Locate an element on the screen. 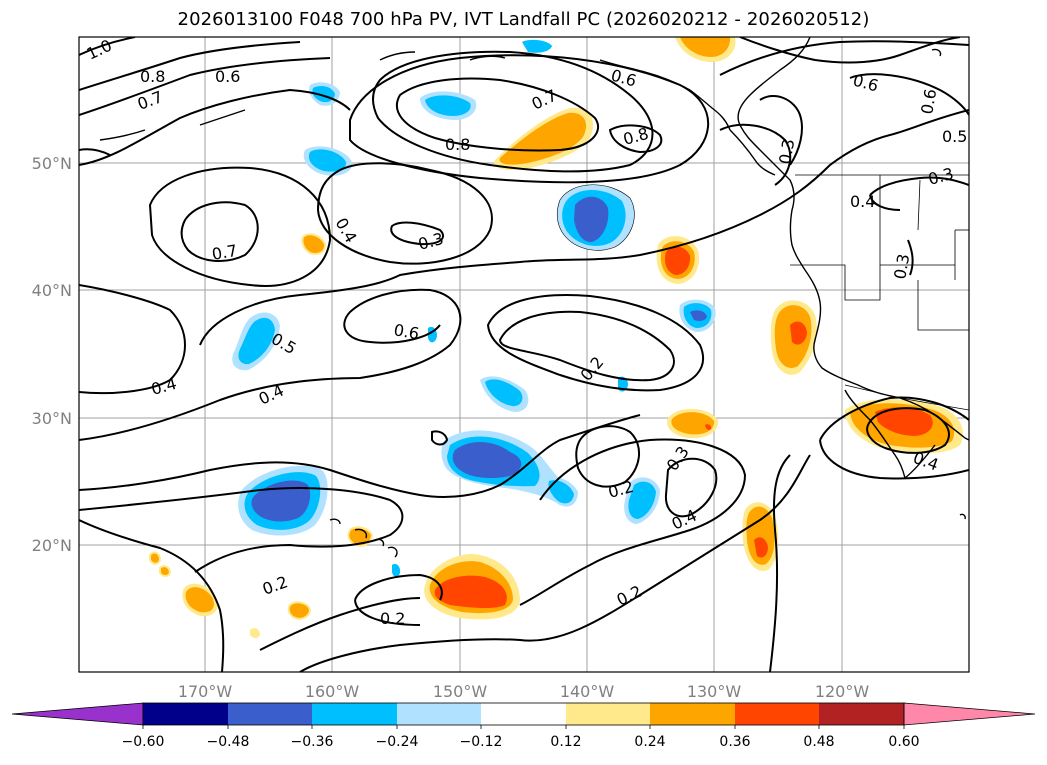 This screenshot has width=1047, height=765. colorbar-tick-label: −0.12 is located at coordinates (481, 742).